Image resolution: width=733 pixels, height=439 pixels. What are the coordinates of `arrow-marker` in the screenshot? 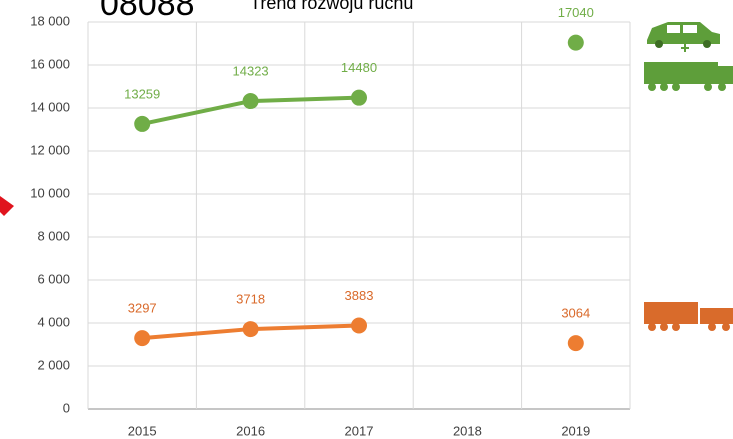 It's located at (7, 206).